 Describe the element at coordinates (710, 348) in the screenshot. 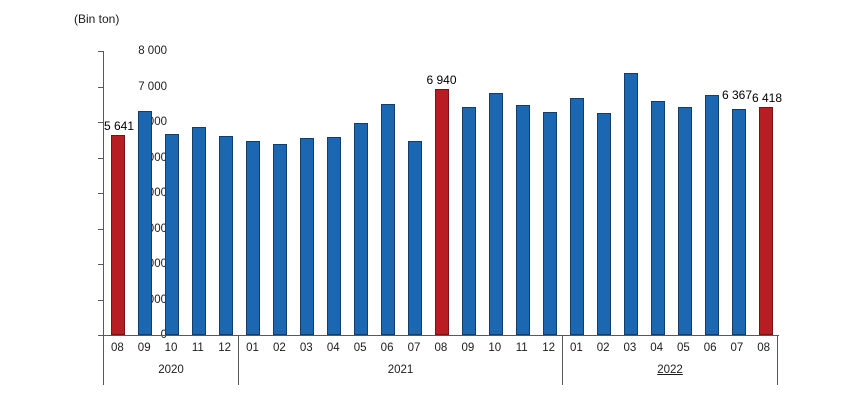

I see `x-tick-label-2022-06: 06` at that location.